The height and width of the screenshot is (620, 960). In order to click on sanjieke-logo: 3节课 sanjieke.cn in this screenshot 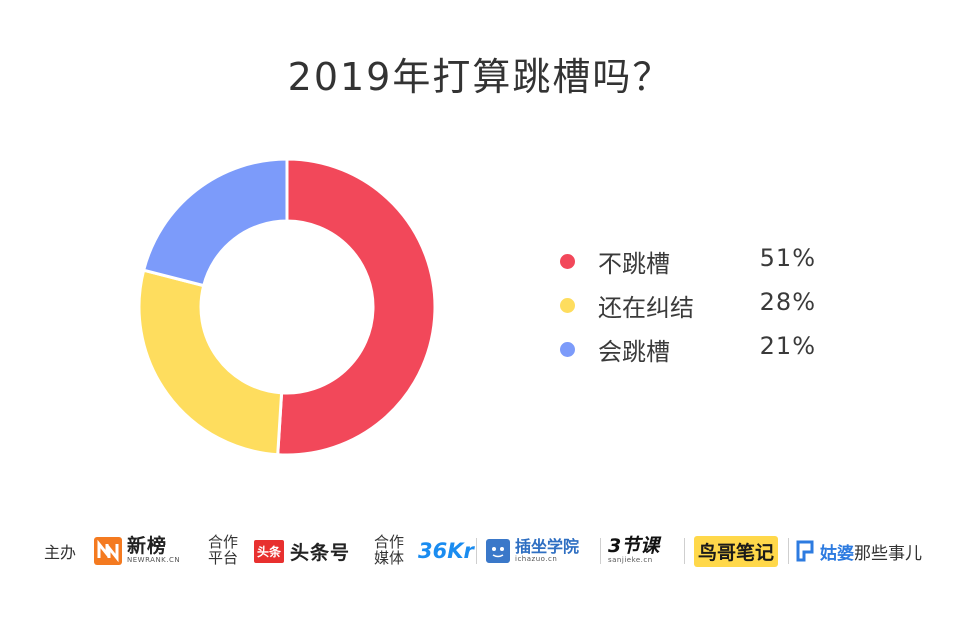, I will do `click(633, 551)`.